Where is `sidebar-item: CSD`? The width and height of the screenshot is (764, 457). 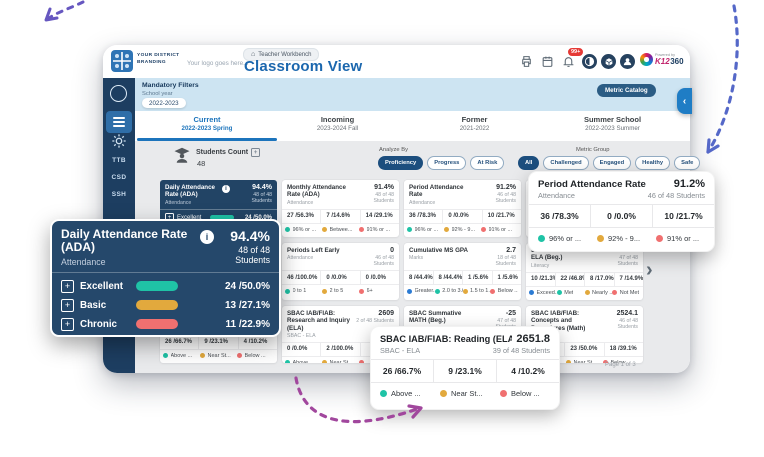
sidebar-item: CSD is located at coordinates (119, 177).